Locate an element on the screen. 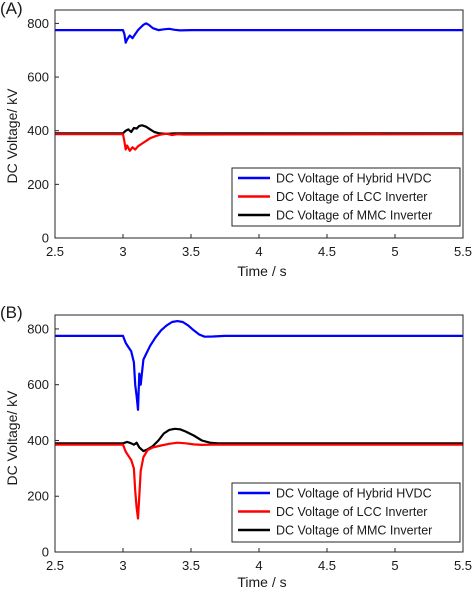  panel-label-b: (B) is located at coordinates (11, 312).